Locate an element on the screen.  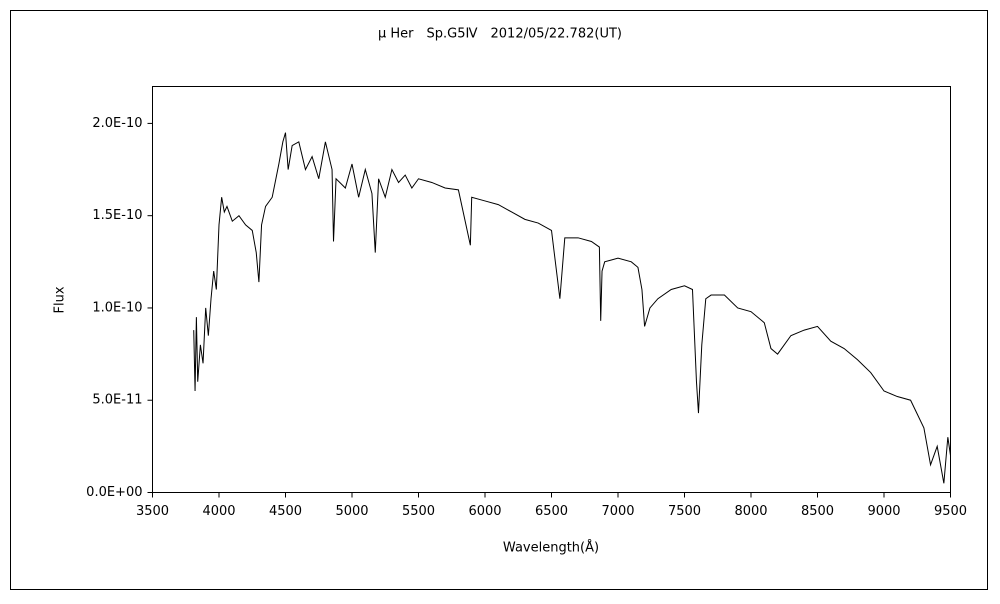
y-tick-label: 2.0E-10 is located at coordinates (117, 123).